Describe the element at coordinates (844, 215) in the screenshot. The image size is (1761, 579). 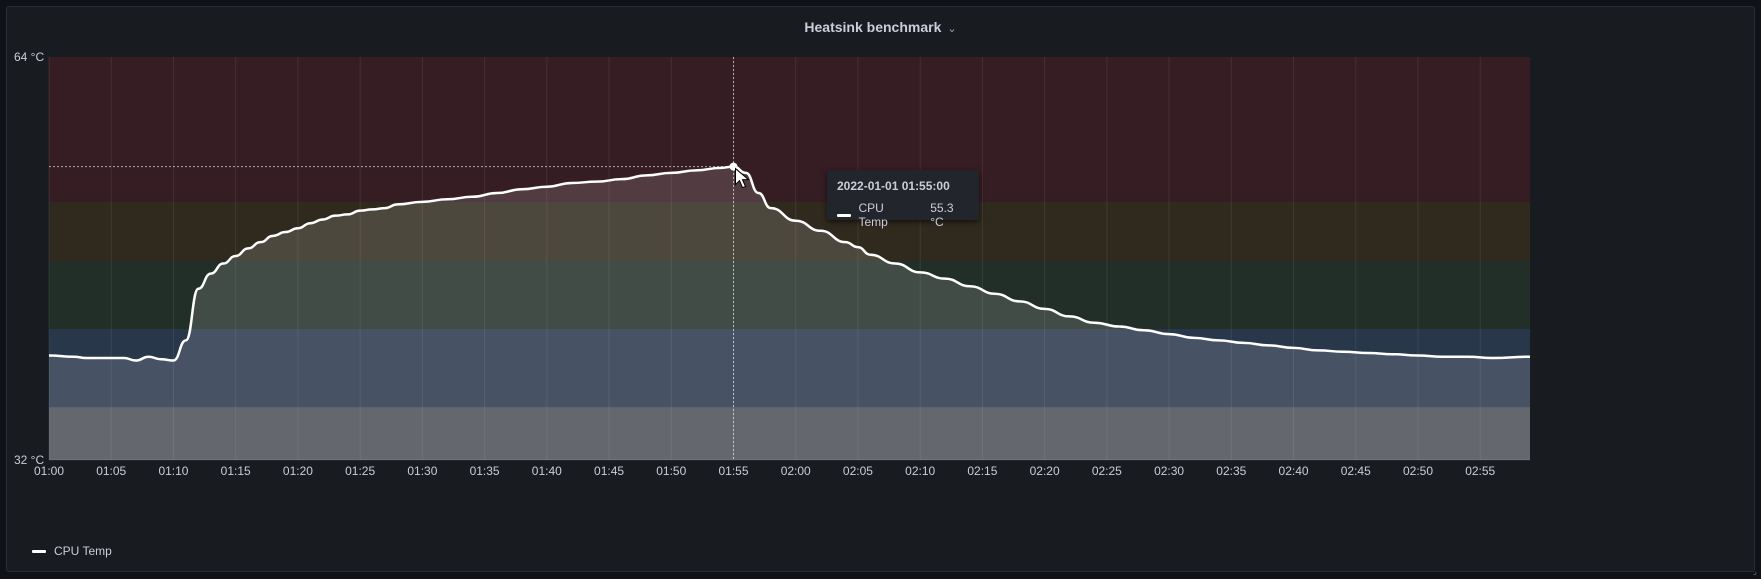
I see `tooltip-series-swatch` at that location.